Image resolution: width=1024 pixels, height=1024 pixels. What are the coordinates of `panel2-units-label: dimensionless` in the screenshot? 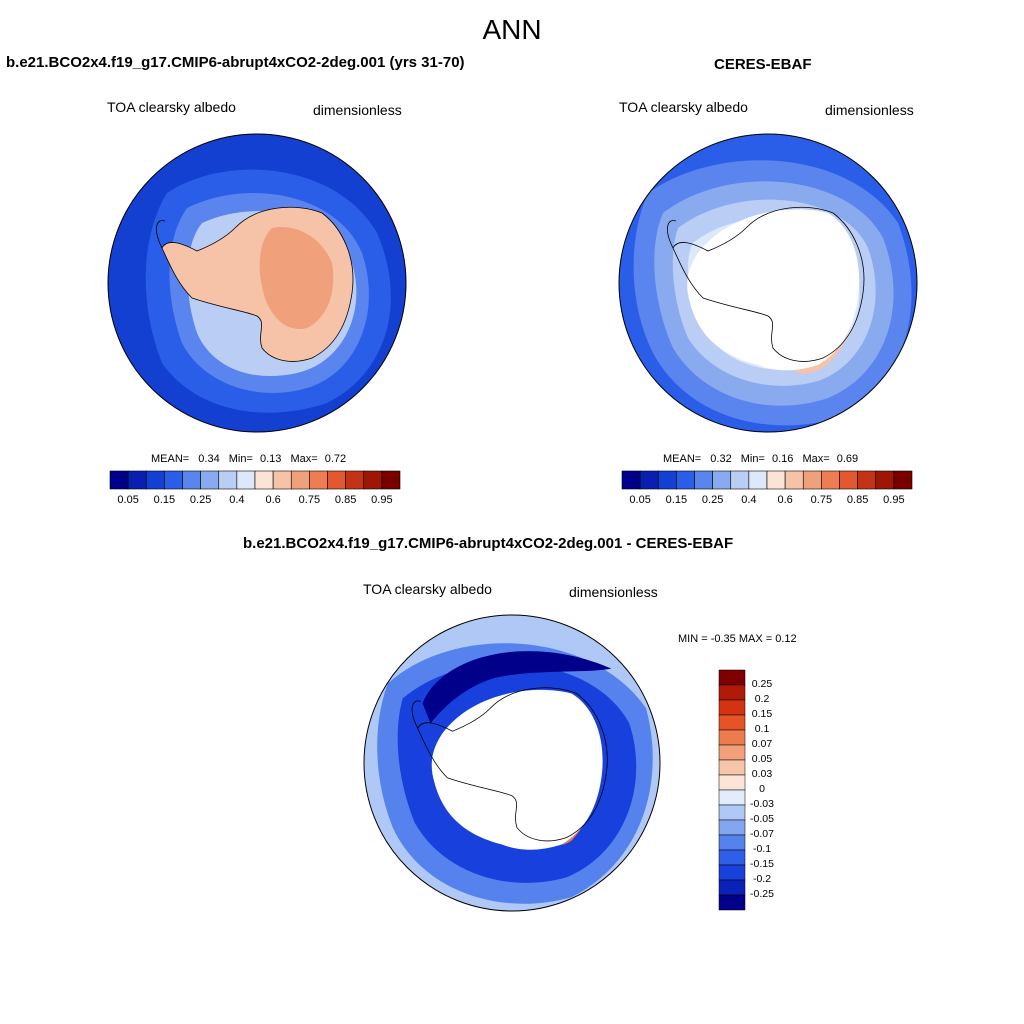 It's located at (869, 110).